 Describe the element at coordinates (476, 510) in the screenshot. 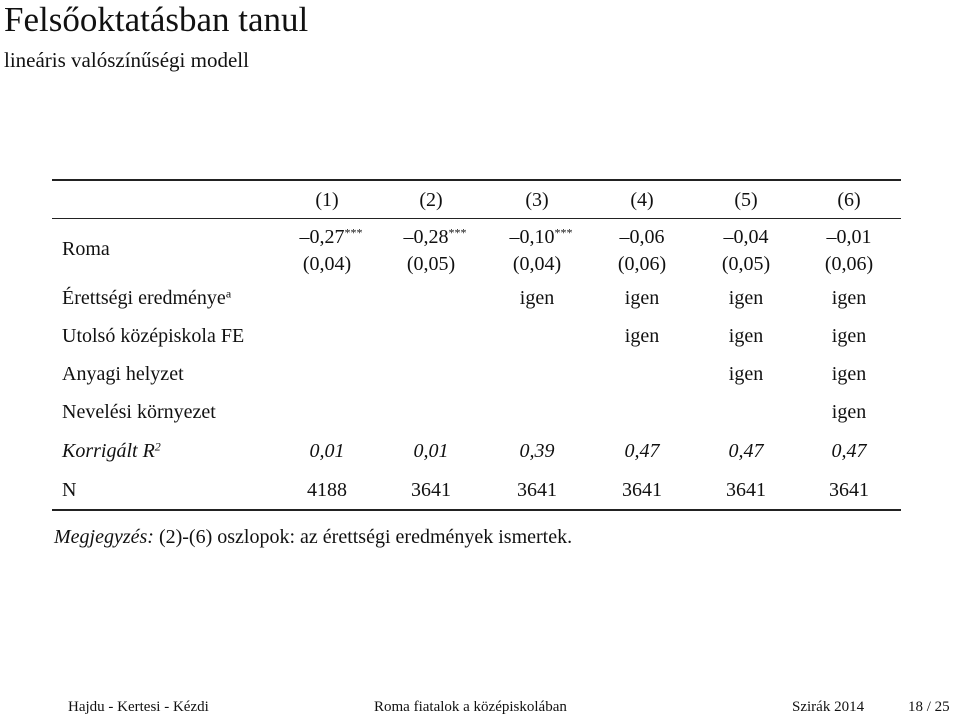

I see `bottom-rule` at that location.